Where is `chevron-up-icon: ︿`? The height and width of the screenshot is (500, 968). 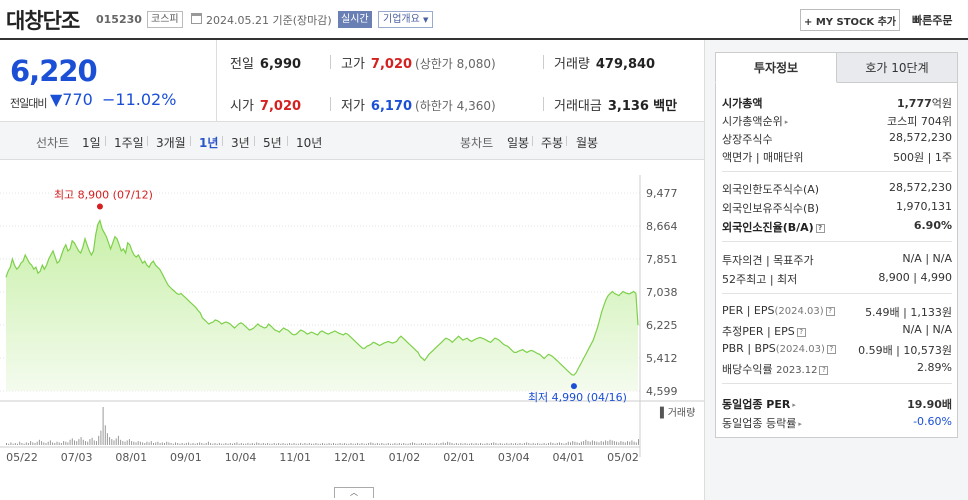 chevron-up-icon: ︿ is located at coordinates (354, 492).